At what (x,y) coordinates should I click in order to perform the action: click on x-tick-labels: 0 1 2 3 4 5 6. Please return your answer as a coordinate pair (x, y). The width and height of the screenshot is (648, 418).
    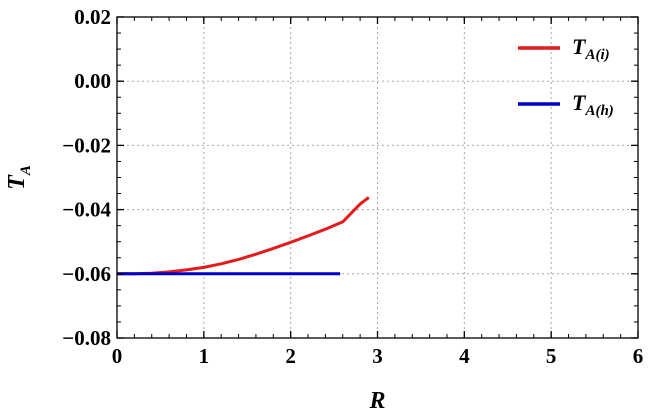
    Looking at the image, I should click on (378, 356).